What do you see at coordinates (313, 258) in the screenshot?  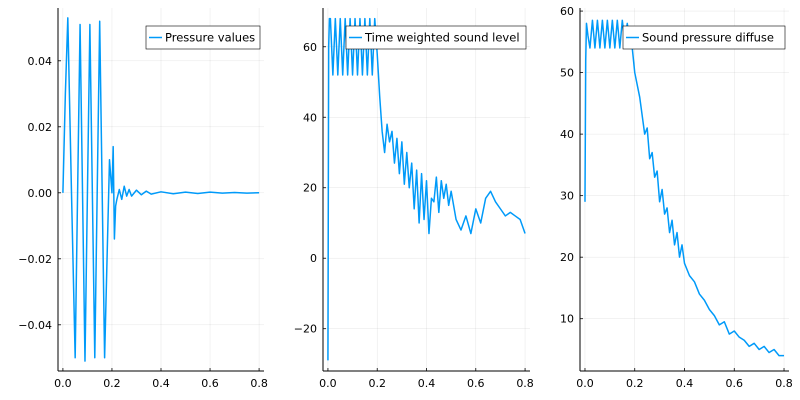 I see `y-tick-label: 0` at bounding box center [313, 258].